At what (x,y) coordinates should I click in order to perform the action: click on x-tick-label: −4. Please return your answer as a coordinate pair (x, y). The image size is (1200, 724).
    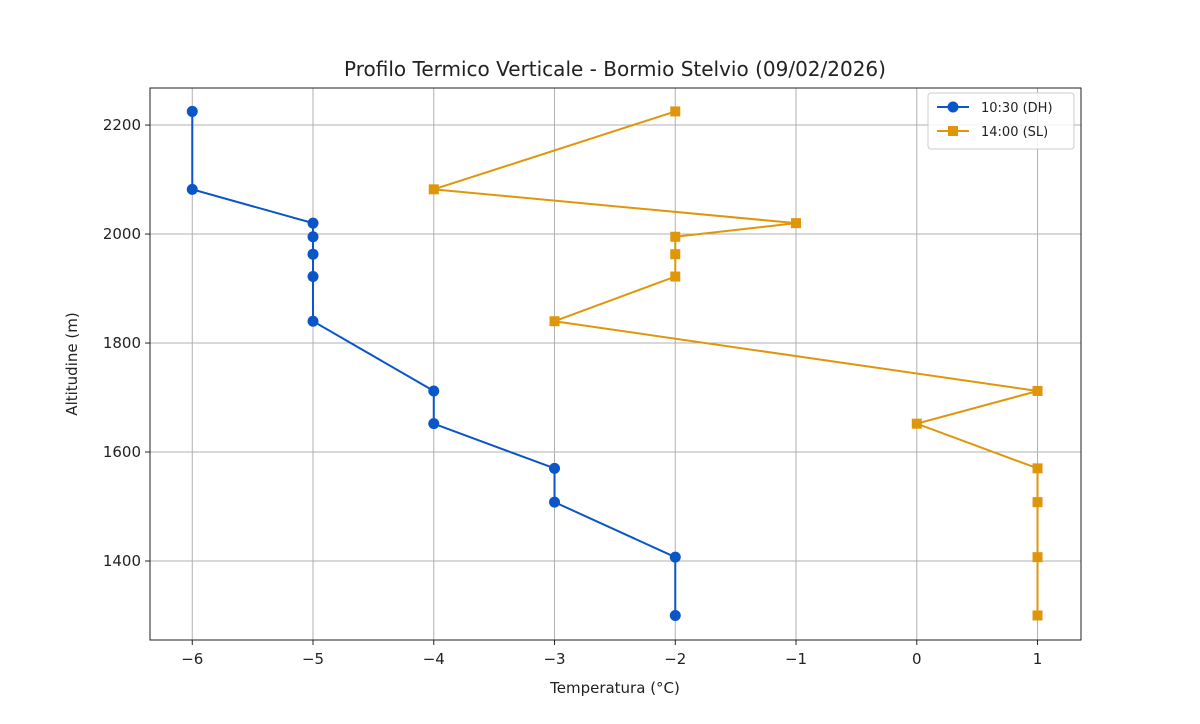
    Looking at the image, I should click on (434, 659).